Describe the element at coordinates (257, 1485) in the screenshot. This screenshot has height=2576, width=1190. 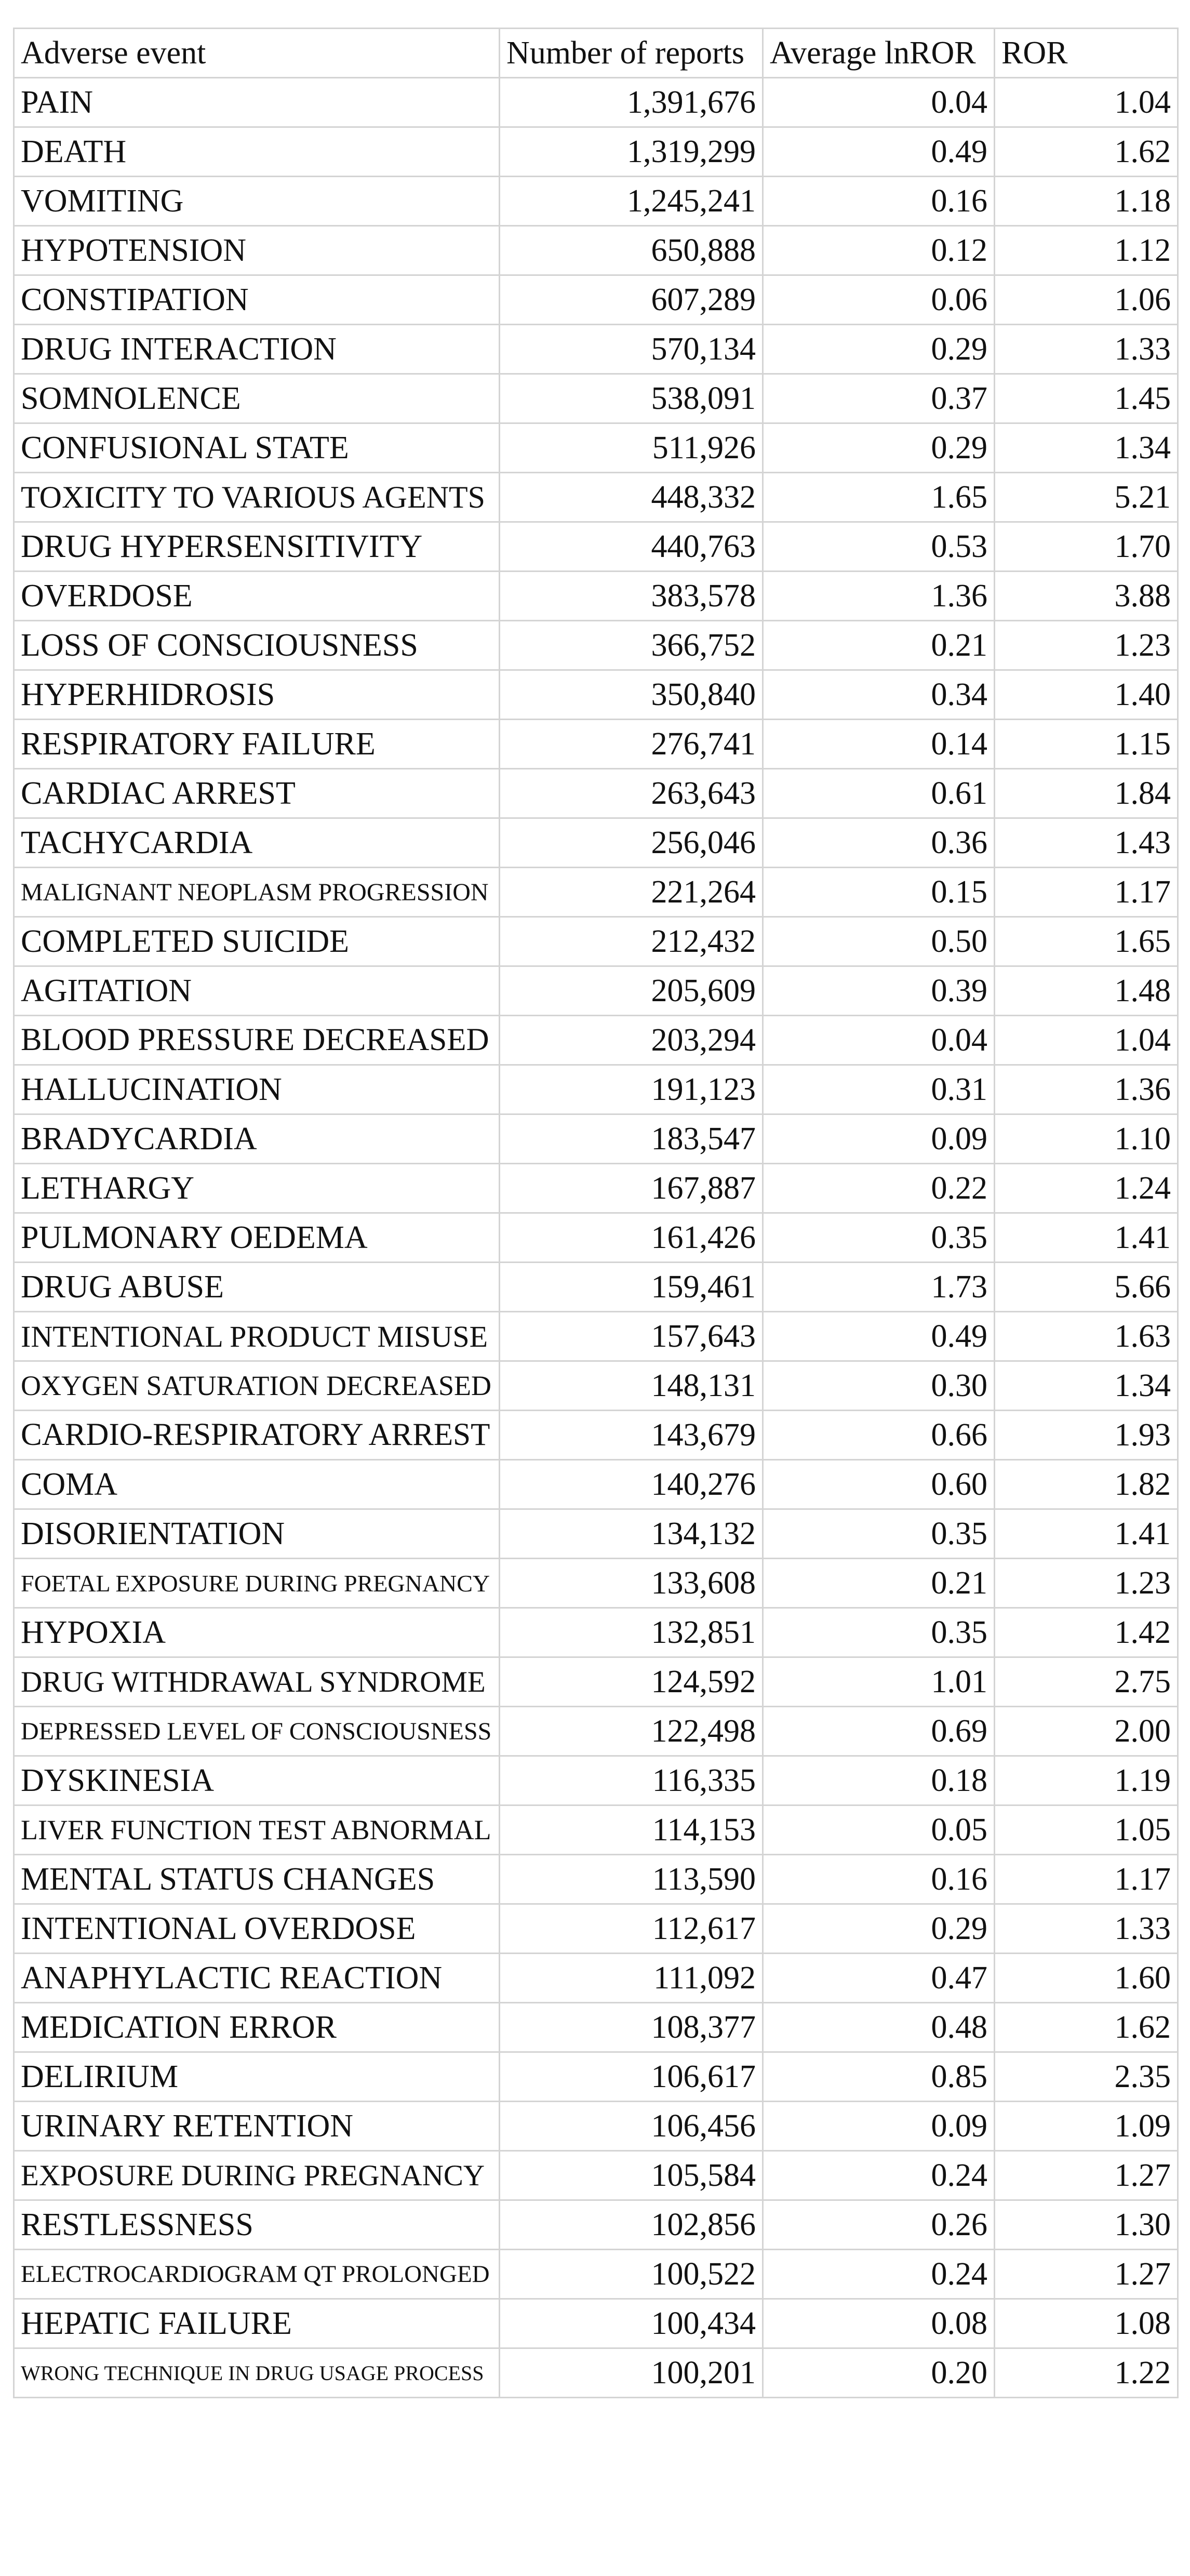
I see `event-cell: COMA` at that location.